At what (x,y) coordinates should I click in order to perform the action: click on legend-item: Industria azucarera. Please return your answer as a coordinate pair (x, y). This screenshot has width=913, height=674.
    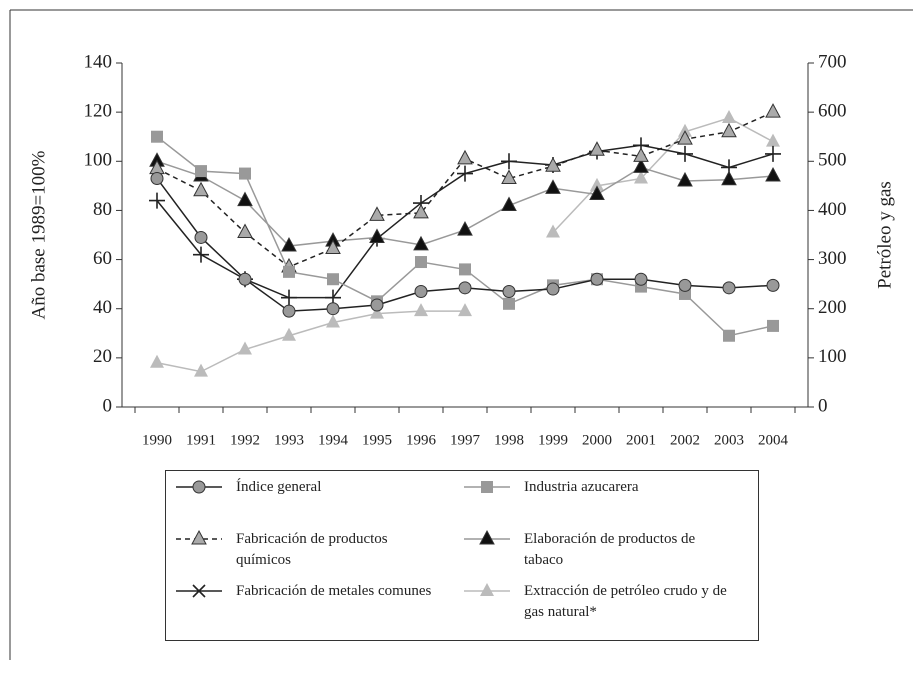
    Looking at the image, I should click on (606, 503).